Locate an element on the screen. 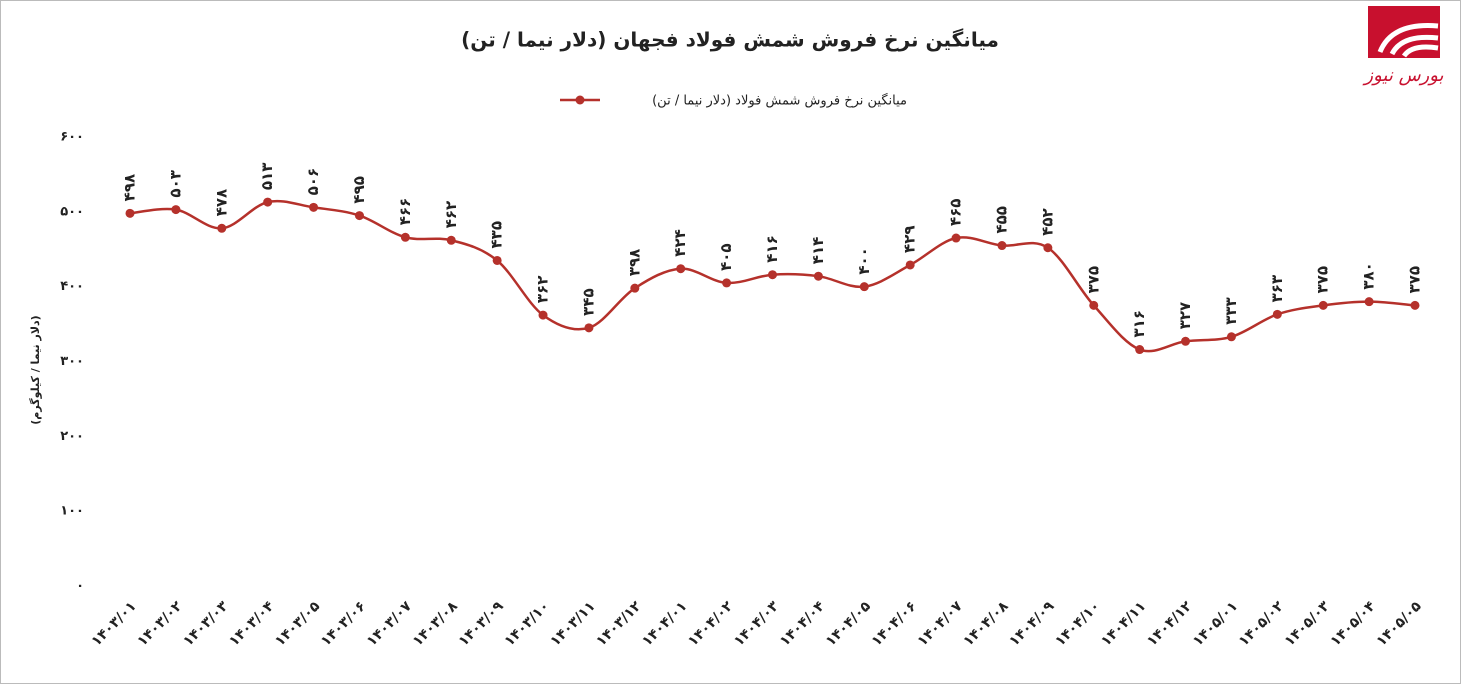  data-label: ۴۱۴ is located at coordinates (818, 250).